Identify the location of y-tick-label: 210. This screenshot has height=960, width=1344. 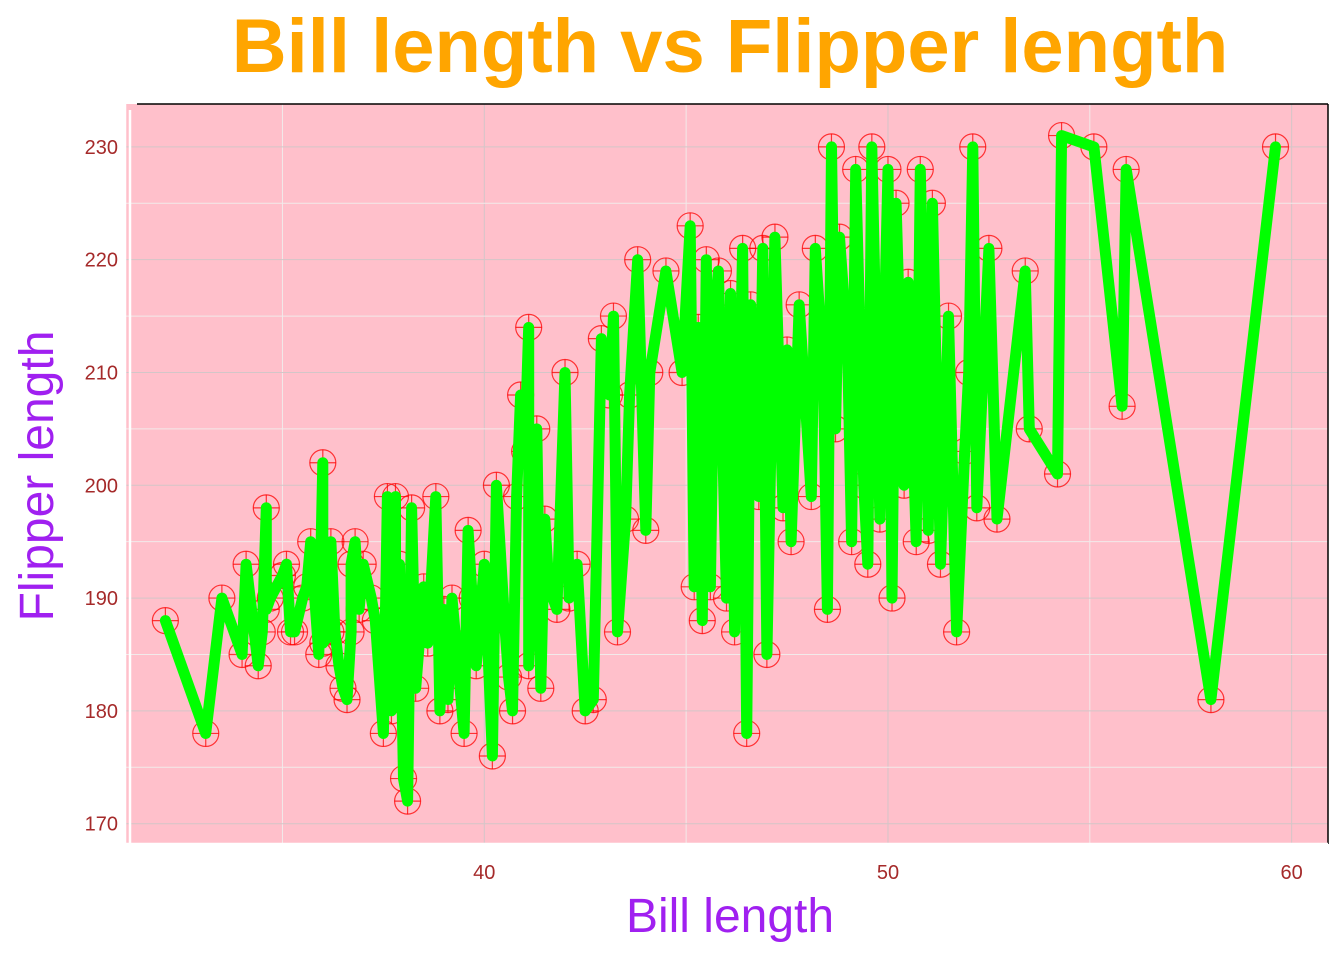
(101, 373).